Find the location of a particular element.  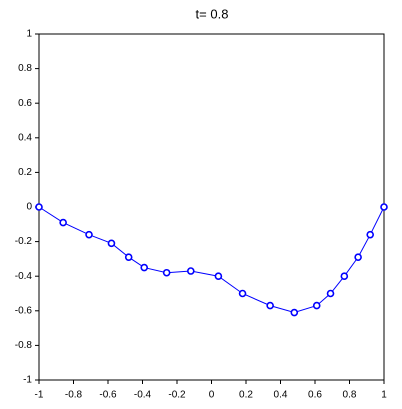

y-tick-label: -0.6 is located at coordinates (24, 310).